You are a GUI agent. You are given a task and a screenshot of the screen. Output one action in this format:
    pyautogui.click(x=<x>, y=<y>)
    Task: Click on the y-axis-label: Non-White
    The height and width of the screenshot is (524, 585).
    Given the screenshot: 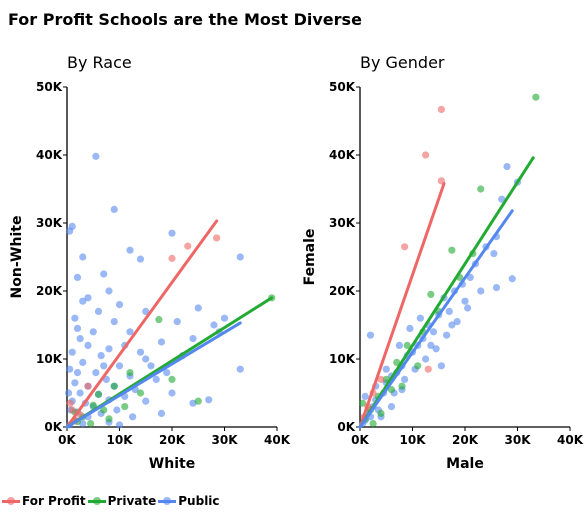 What is the action you would take?
    pyautogui.click(x=17, y=257)
    